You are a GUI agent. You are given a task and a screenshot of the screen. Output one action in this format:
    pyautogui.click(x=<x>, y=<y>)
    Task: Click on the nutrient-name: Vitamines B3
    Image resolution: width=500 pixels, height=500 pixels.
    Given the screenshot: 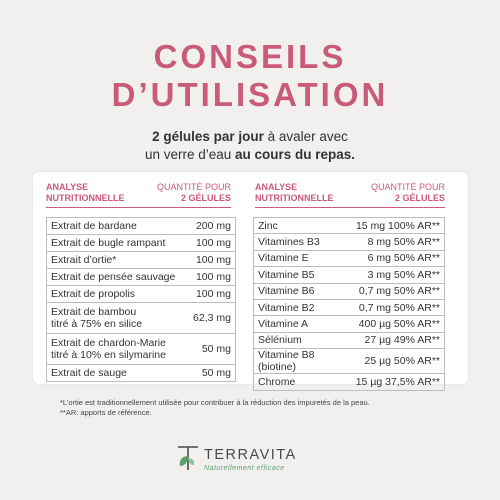 What is the action you would take?
    pyautogui.click(x=302, y=242)
    